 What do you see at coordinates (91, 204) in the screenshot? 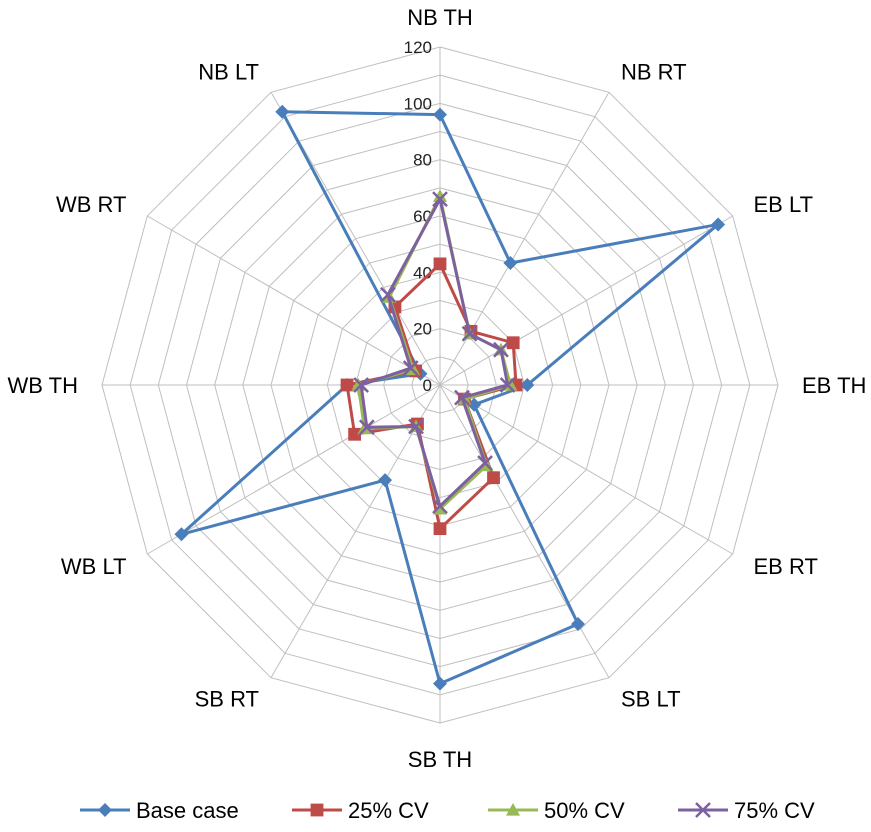
I see `axis-label-wb-rt: WB RT` at bounding box center [91, 204].